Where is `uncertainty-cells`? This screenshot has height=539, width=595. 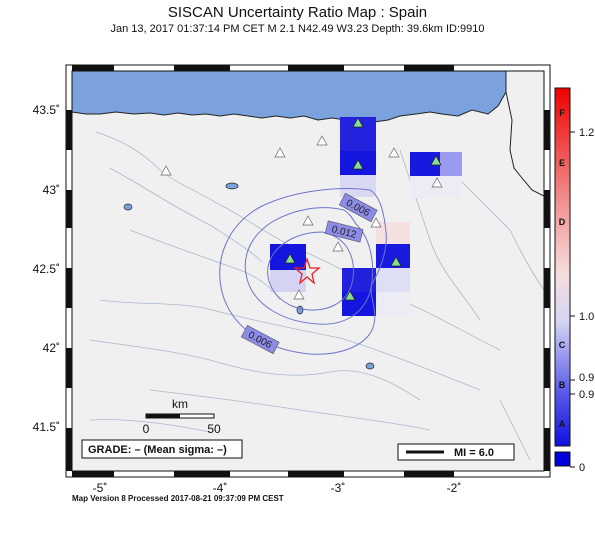 uncertainty-cells is located at coordinates (366, 216).